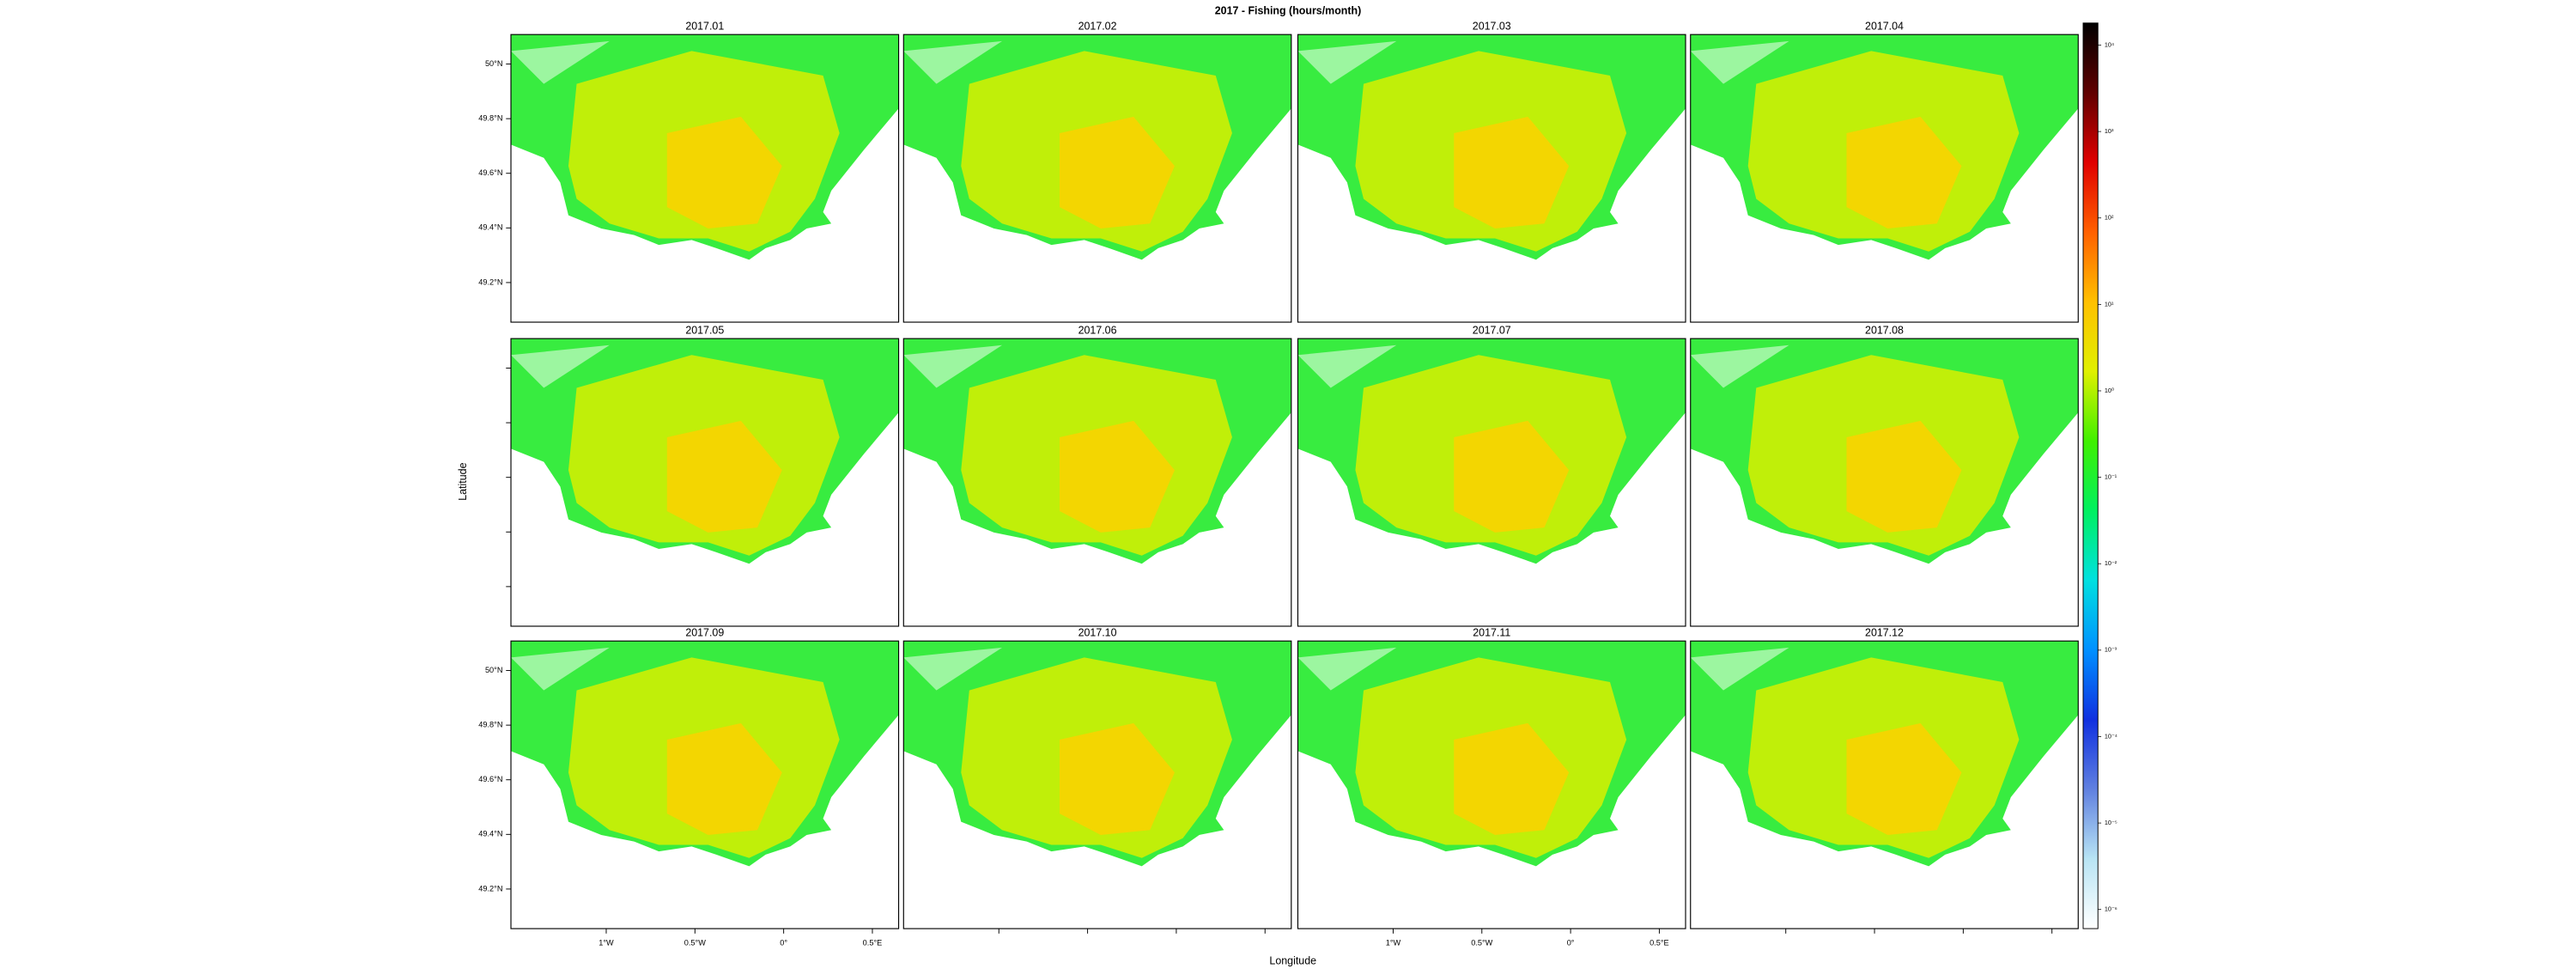  Describe the element at coordinates (2111, 822) in the screenshot. I see `colorbar-tick-label: 10⁻⁵` at that location.